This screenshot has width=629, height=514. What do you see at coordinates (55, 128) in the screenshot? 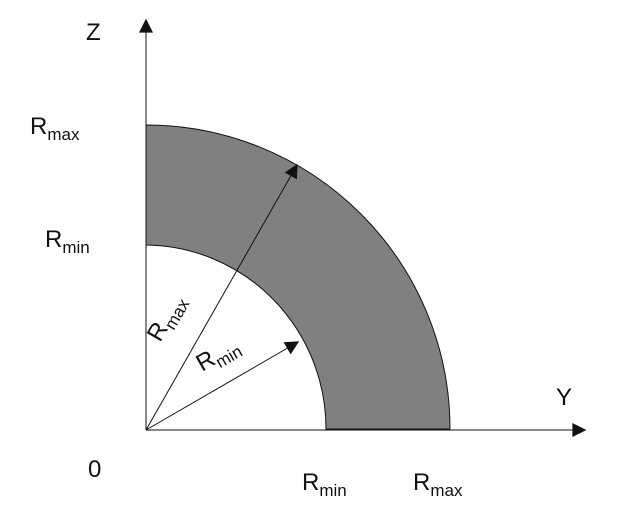
I see `z-rmax-label: Rmax` at bounding box center [55, 128].